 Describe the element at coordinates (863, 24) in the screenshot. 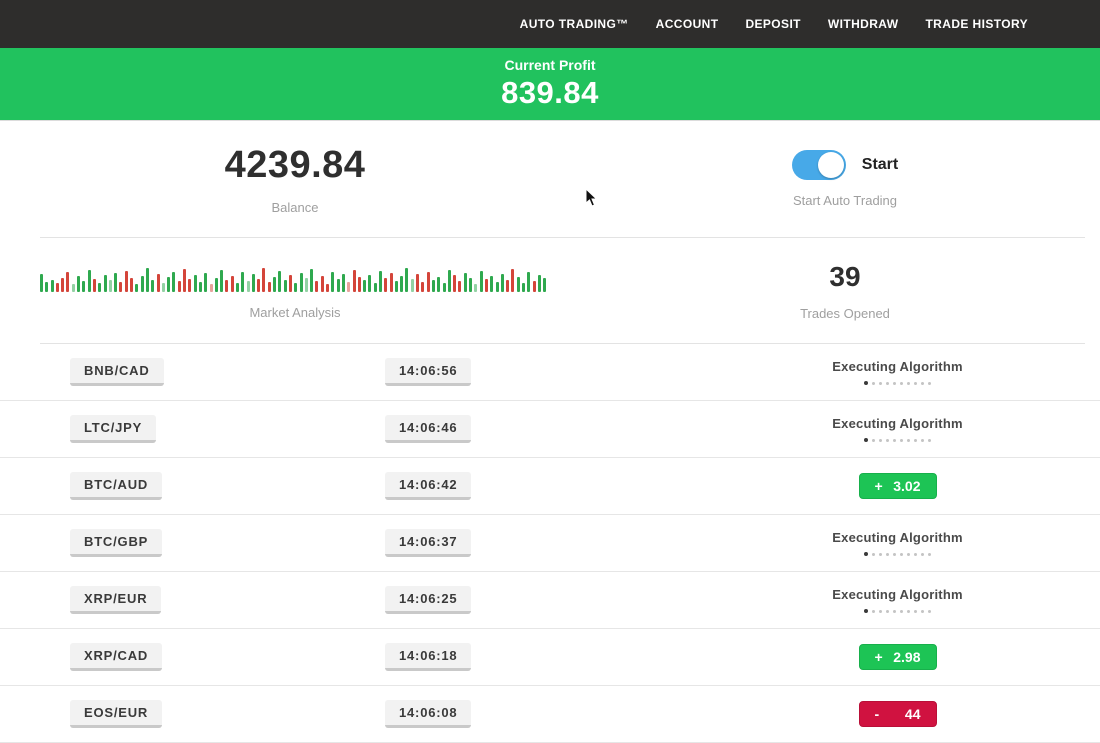

I see `nav-item-withdraw: WITHDRAW` at that location.